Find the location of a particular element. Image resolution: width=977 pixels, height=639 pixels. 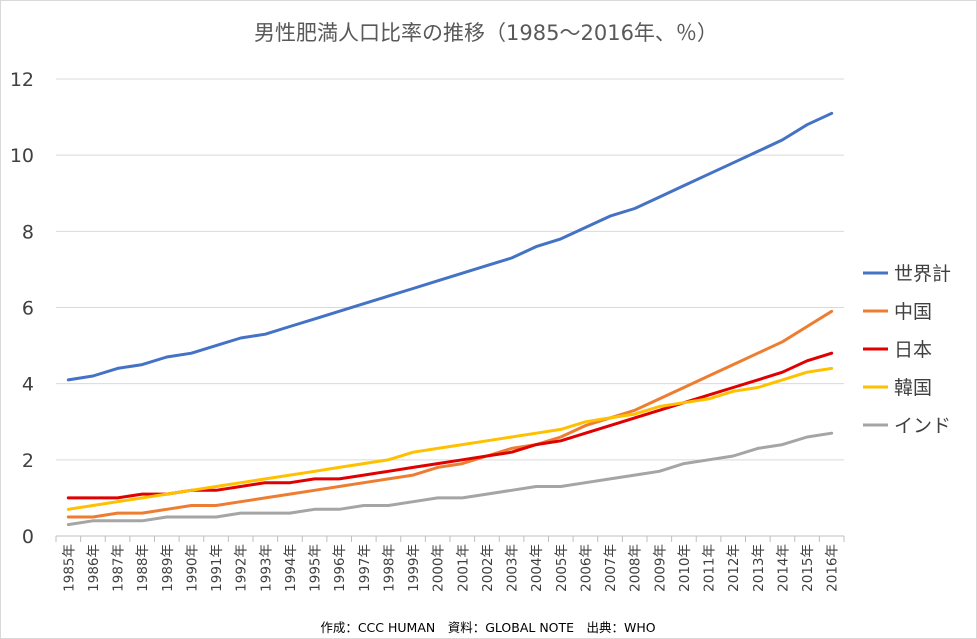

x-tick-label: 1994年 is located at coordinates (291, 568).